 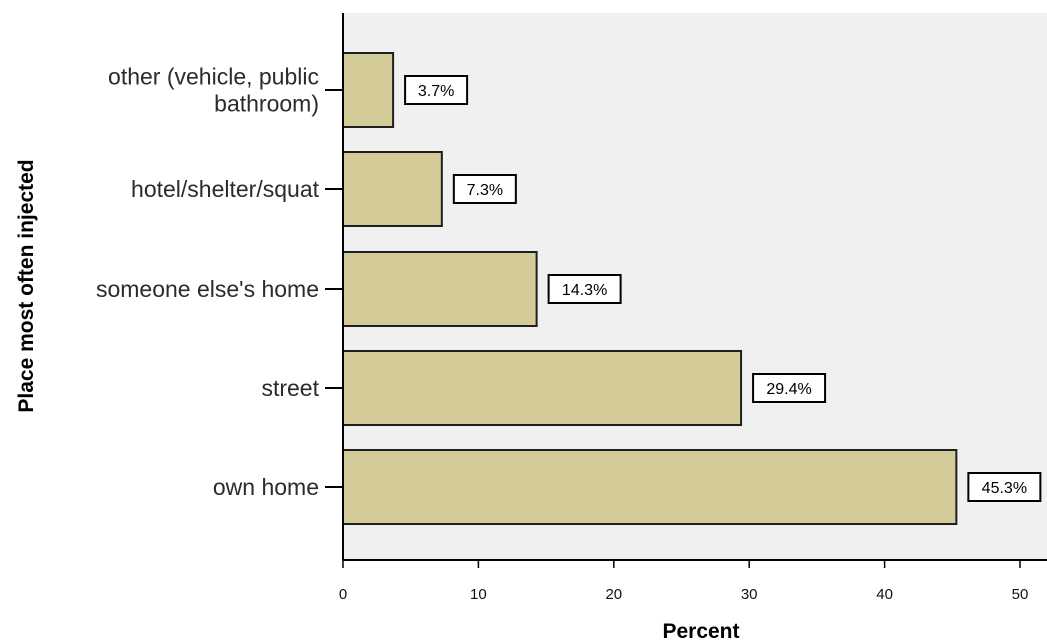 I want to click on x-tick-label: 0, so click(x=343, y=594).